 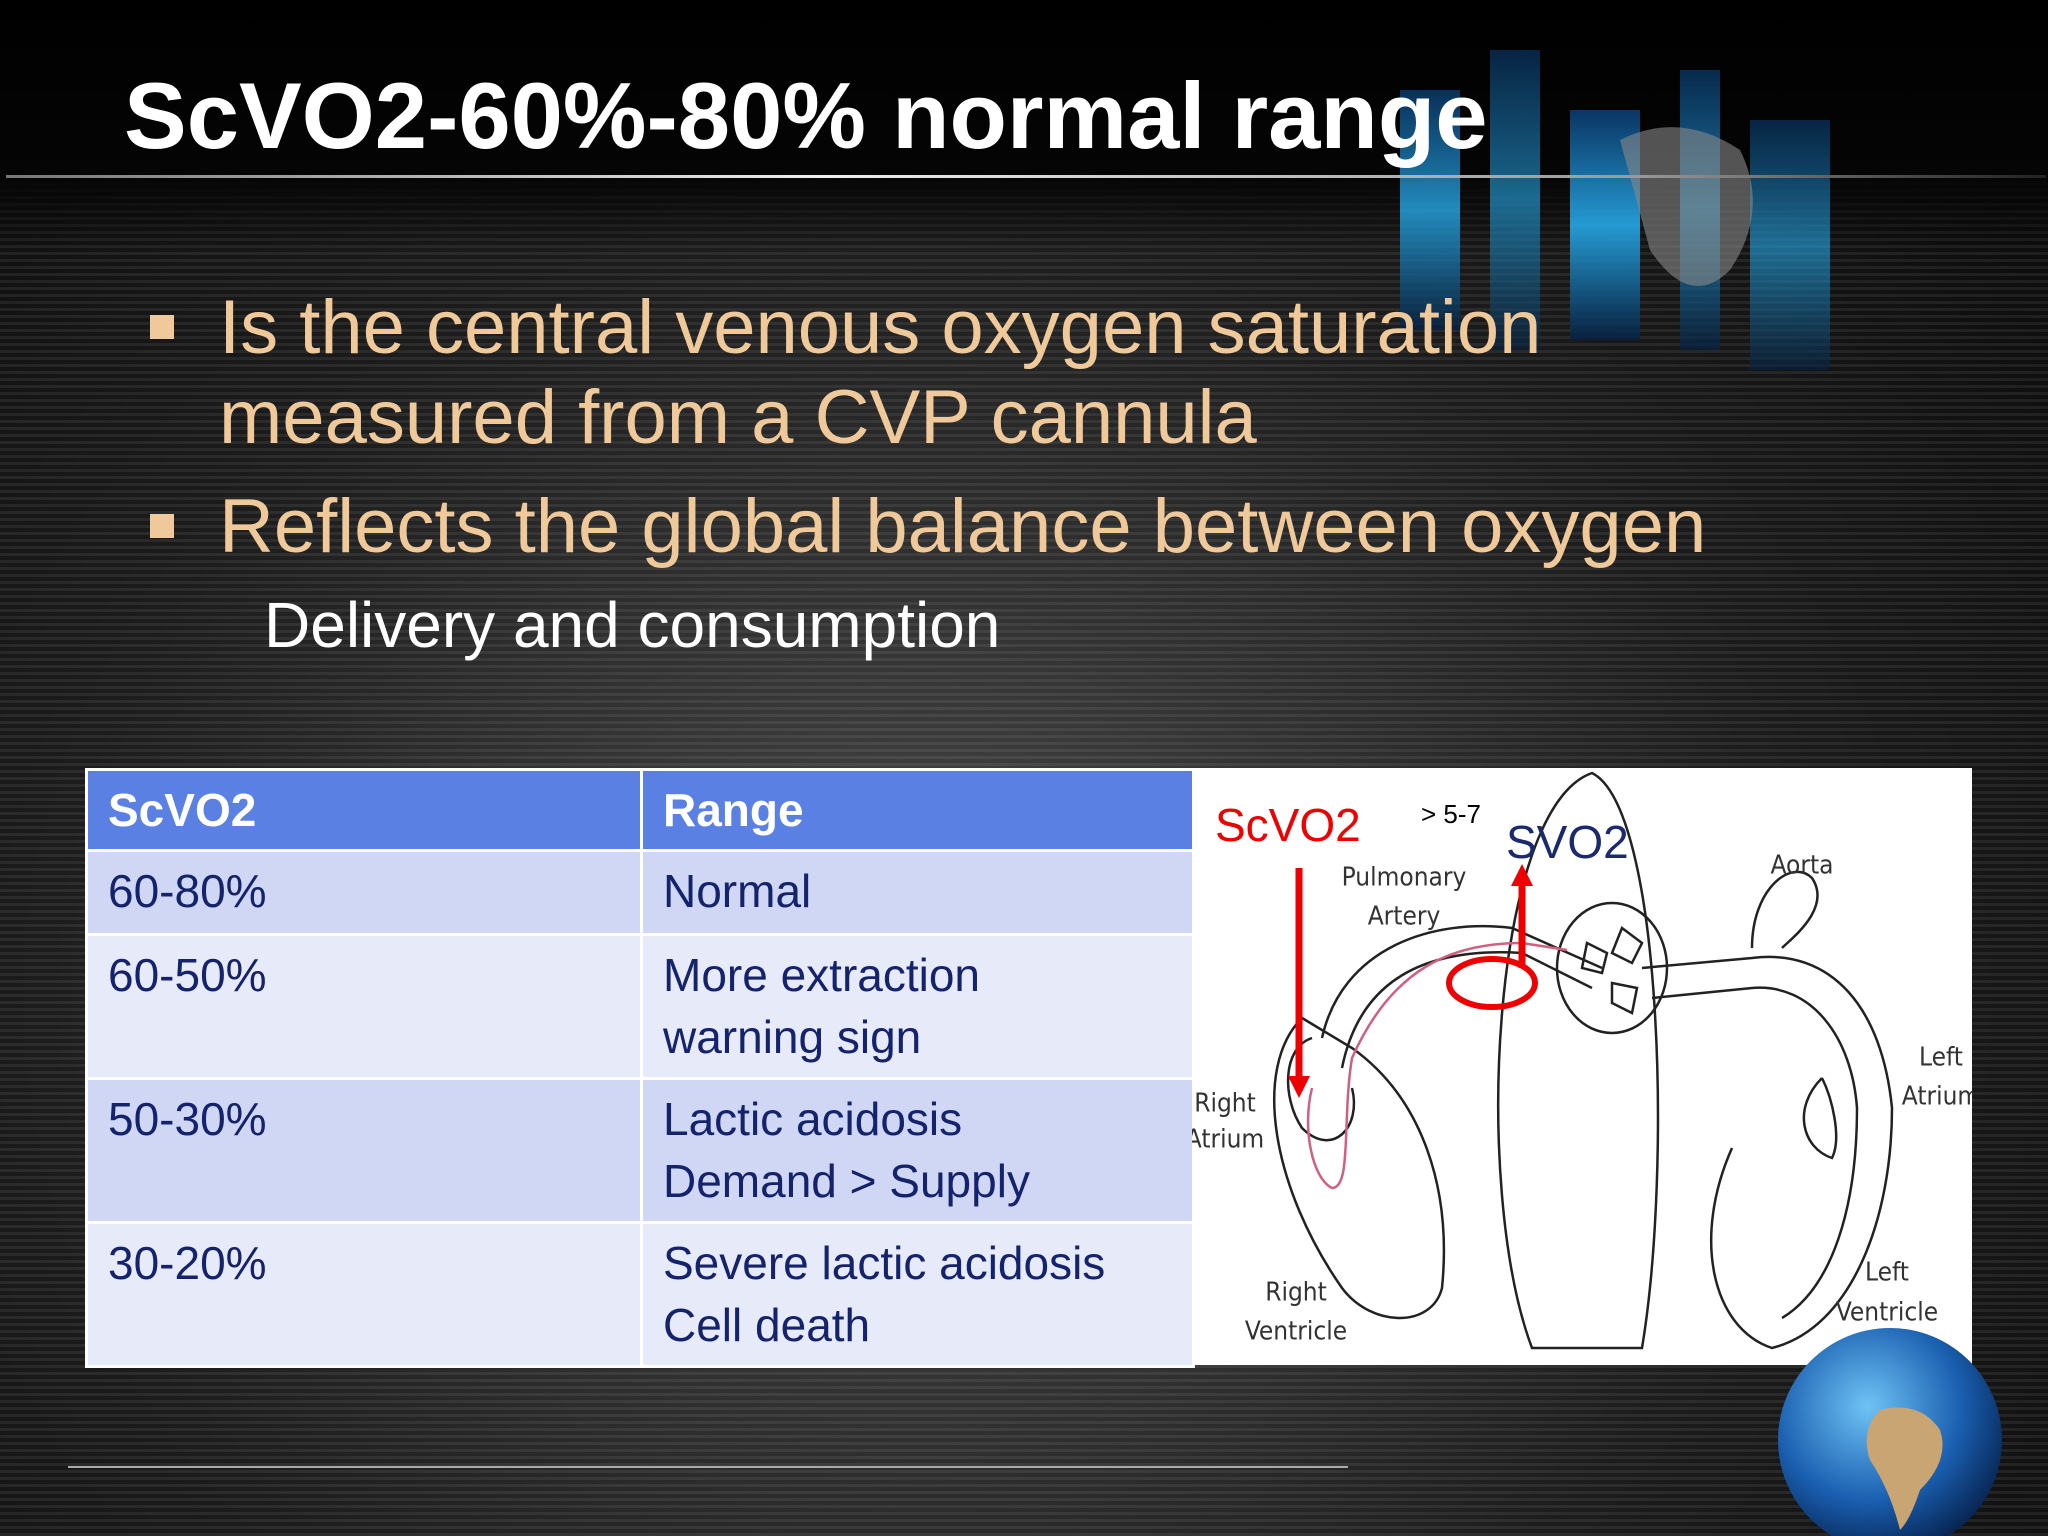 I want to click on cell: 60-80%, so click(x=364, y=892).